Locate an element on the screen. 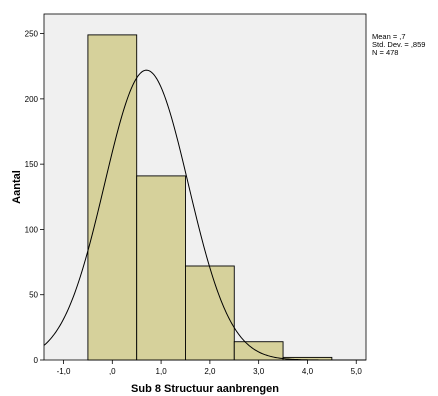 Image resolution: width=438 pixels, height=396 pixels. y-tick-label: 250 is located at coordinates (32, 34).